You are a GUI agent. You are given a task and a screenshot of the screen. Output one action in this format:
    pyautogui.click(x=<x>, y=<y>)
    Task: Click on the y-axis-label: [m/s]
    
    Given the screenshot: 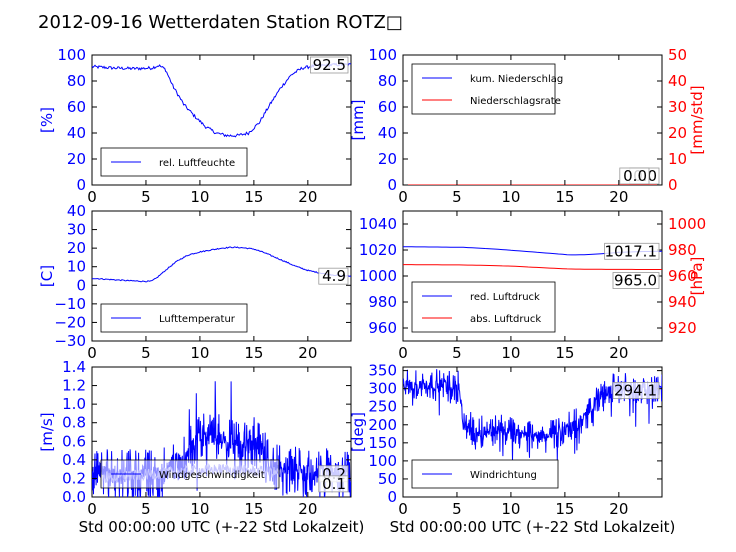 What is the action you would take?
    pyautogui.click(x=47, y=431)
    